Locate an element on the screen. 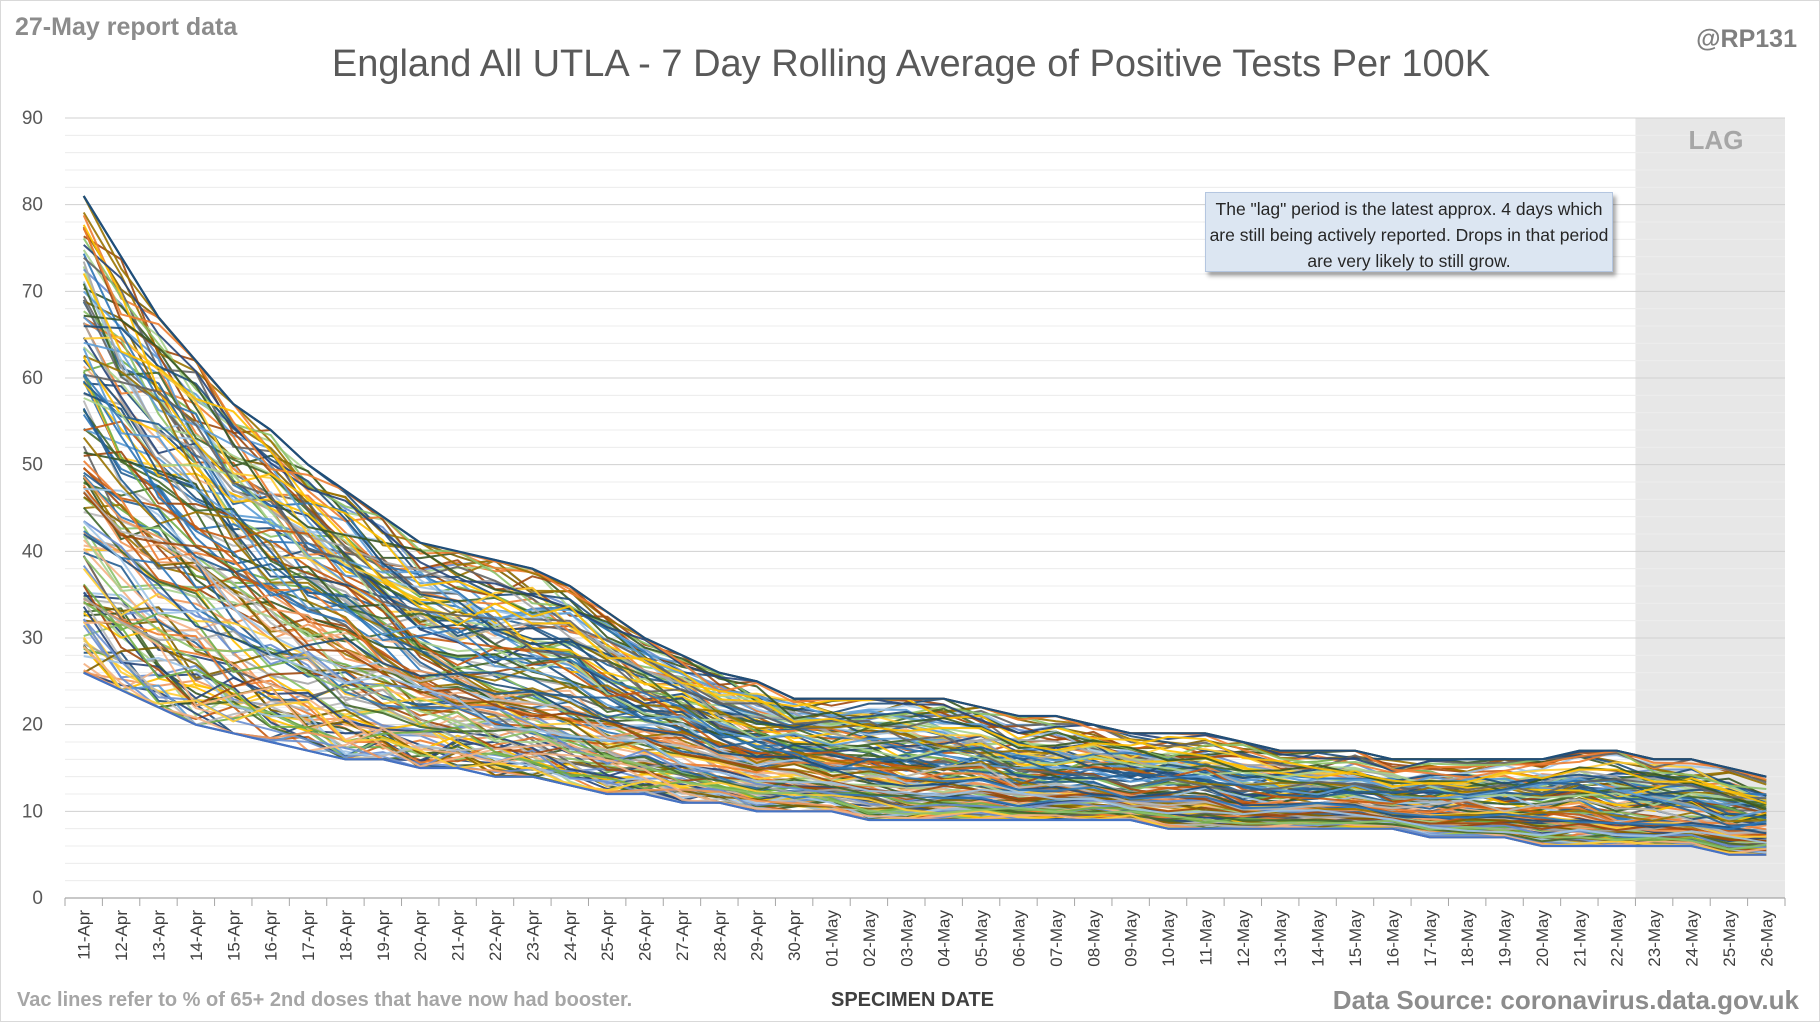  x-tick-label: 30-Apr is located at coordinates (794, 935).